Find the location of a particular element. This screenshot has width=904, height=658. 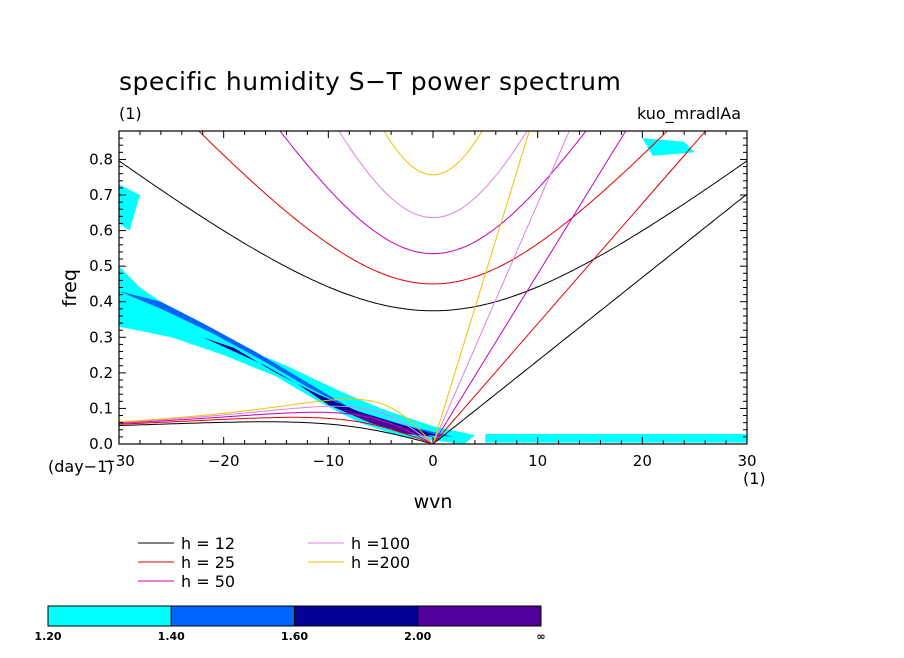

x-tick-label: 20 is located at coordinates (642, 461).